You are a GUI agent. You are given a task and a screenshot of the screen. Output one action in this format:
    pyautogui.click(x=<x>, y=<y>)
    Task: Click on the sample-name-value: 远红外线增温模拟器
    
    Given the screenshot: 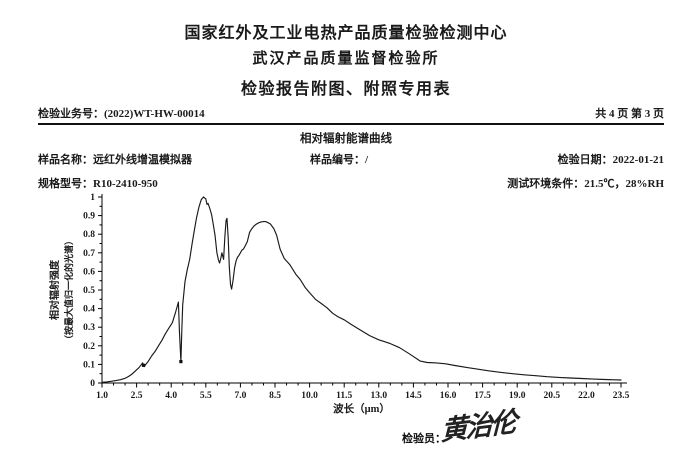 What is the action you would take?
    pyautogui.click(x=142, y=160)
    